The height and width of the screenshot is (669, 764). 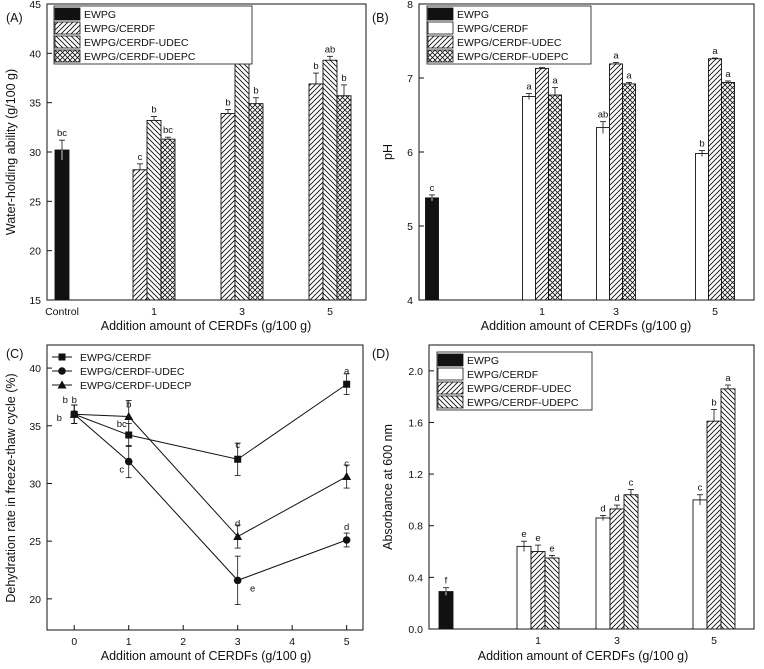 What do you see at coordinates (415, 527) in the screenshot?
I see `y-tick-label: 0.8` at bounding box center [415, 527].